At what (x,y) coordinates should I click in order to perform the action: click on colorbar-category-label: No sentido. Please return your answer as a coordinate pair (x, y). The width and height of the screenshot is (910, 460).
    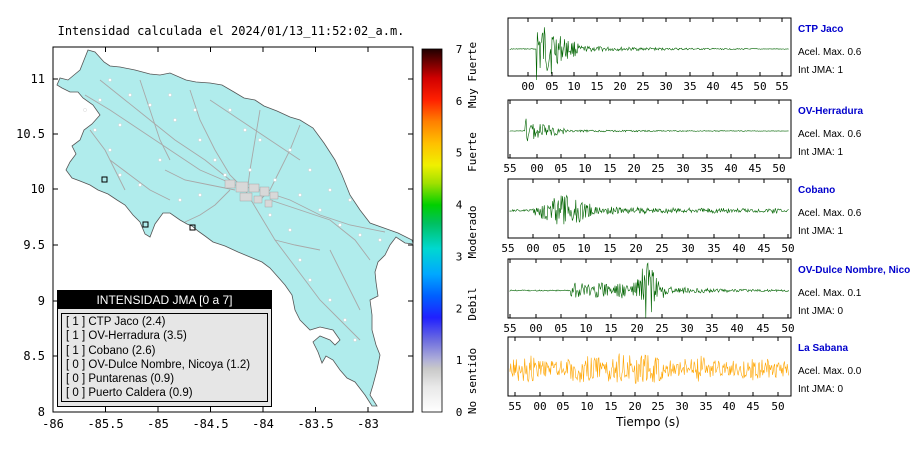
    Looking at the image, I should click on (472, 381).